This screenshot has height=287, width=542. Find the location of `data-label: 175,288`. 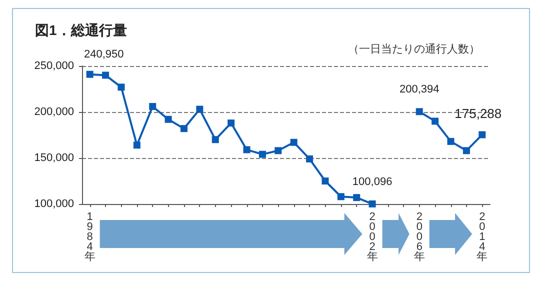

data-label: 175,288 is located at coordinates (478, 114).